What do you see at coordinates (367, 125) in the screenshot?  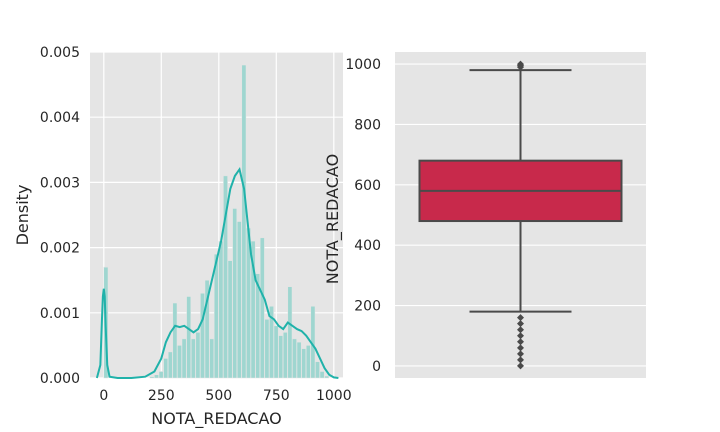 I see `y-tick-label: 800` at bounding box center [367, 125].